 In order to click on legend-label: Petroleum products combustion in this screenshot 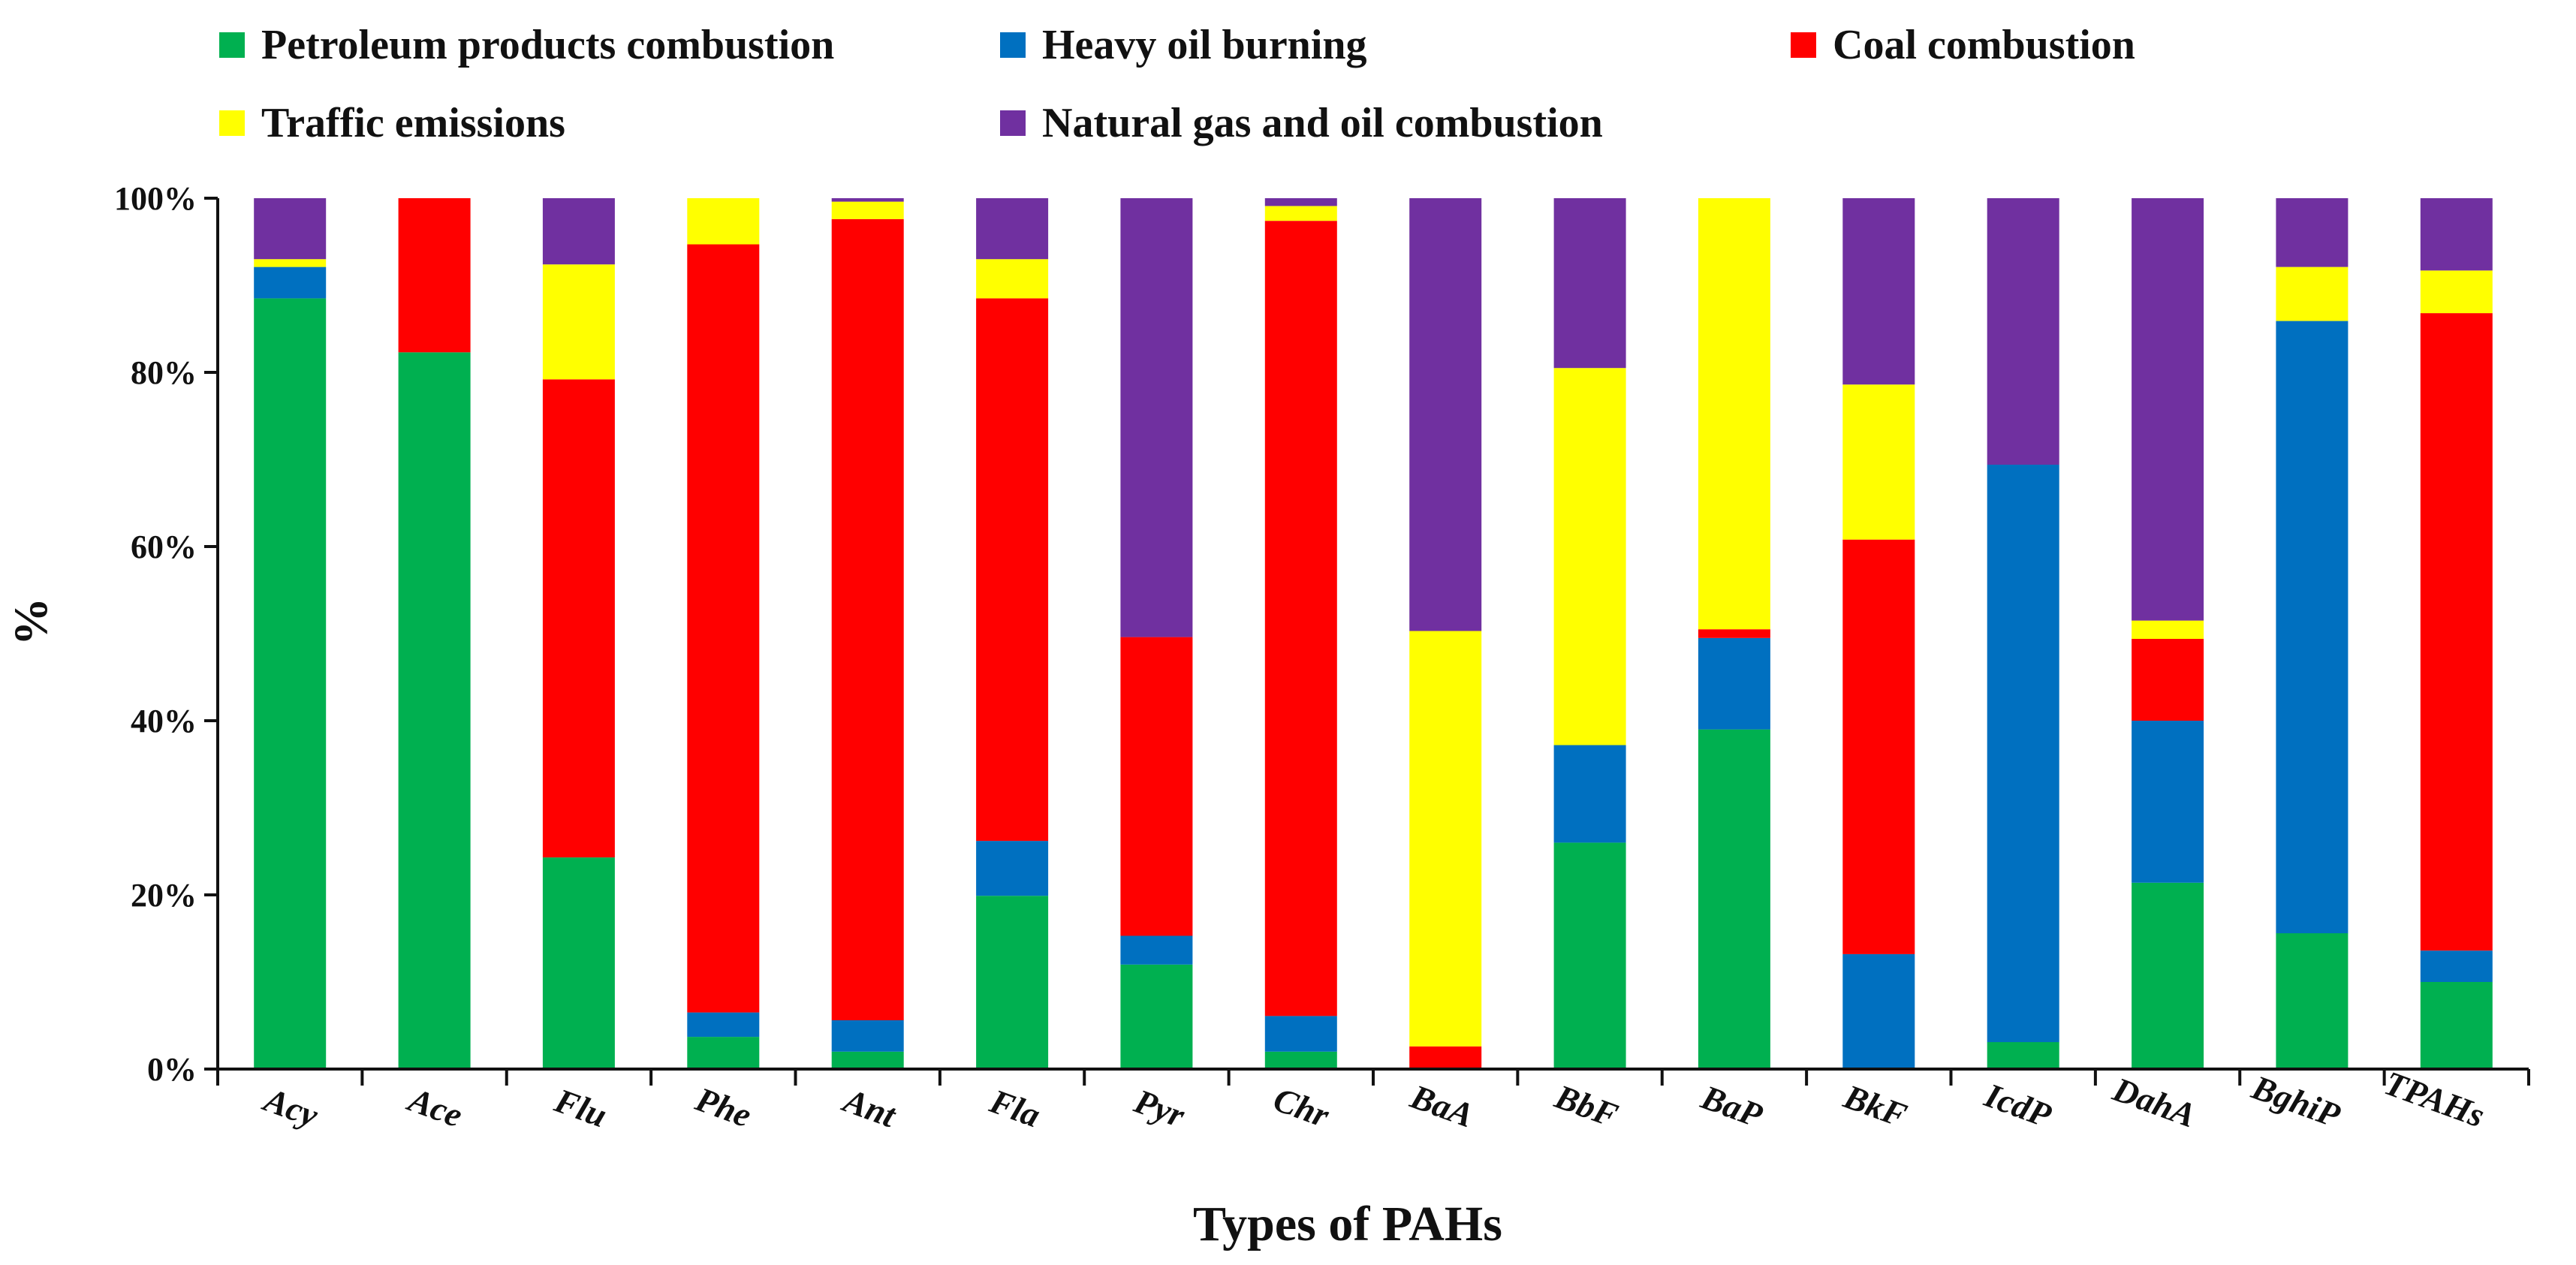, I will do `click(548, 45)`.